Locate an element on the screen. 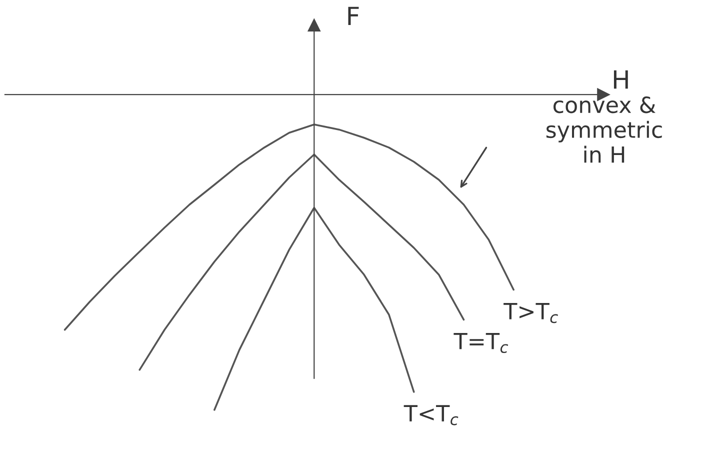  series-label: T>T$_{c}$ is located at coordinates (531, 313).